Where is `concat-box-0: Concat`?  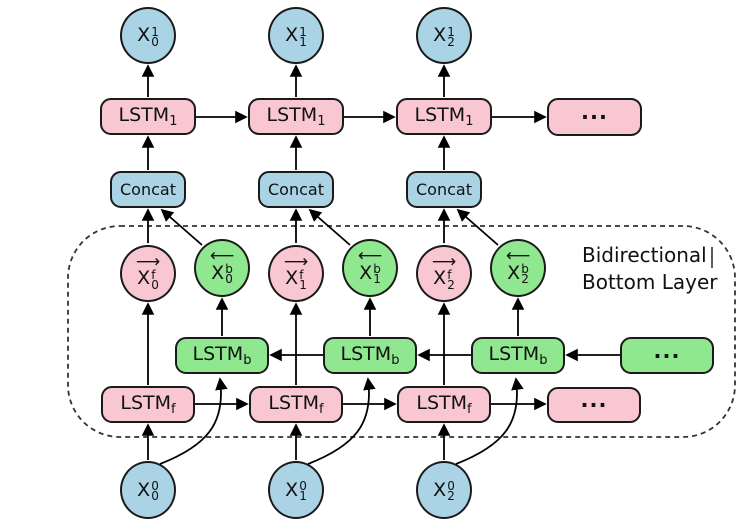 concat-box-0: Concat is located at coordinates (148, 189).